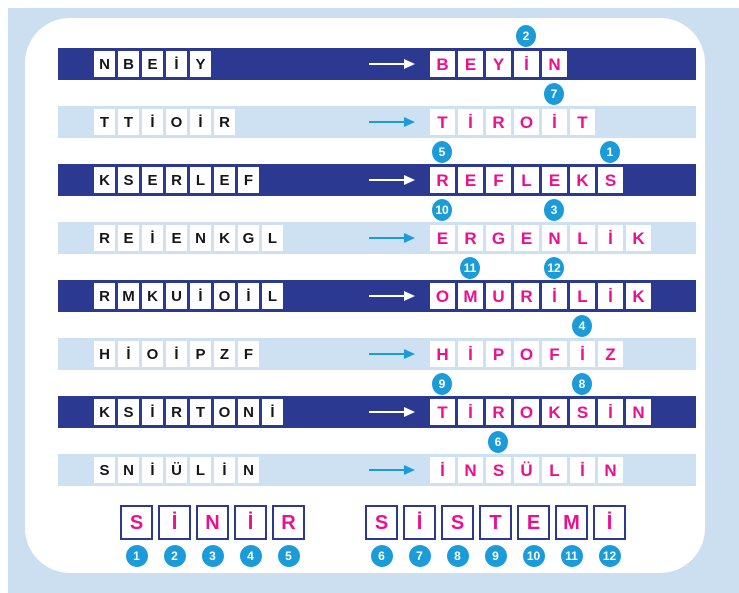 The height and width of the screenshot is (593, 739). Describe the element at coordinates (533, 522) in the screenshot. I see `solution-letter-box: E` at that location.